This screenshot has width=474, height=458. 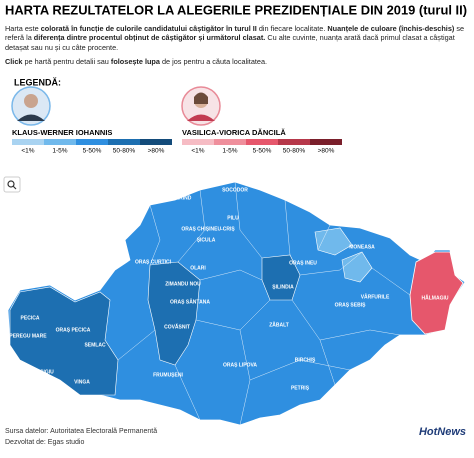 I want to click on locality-label: PILU, so click(x=233, y=218).